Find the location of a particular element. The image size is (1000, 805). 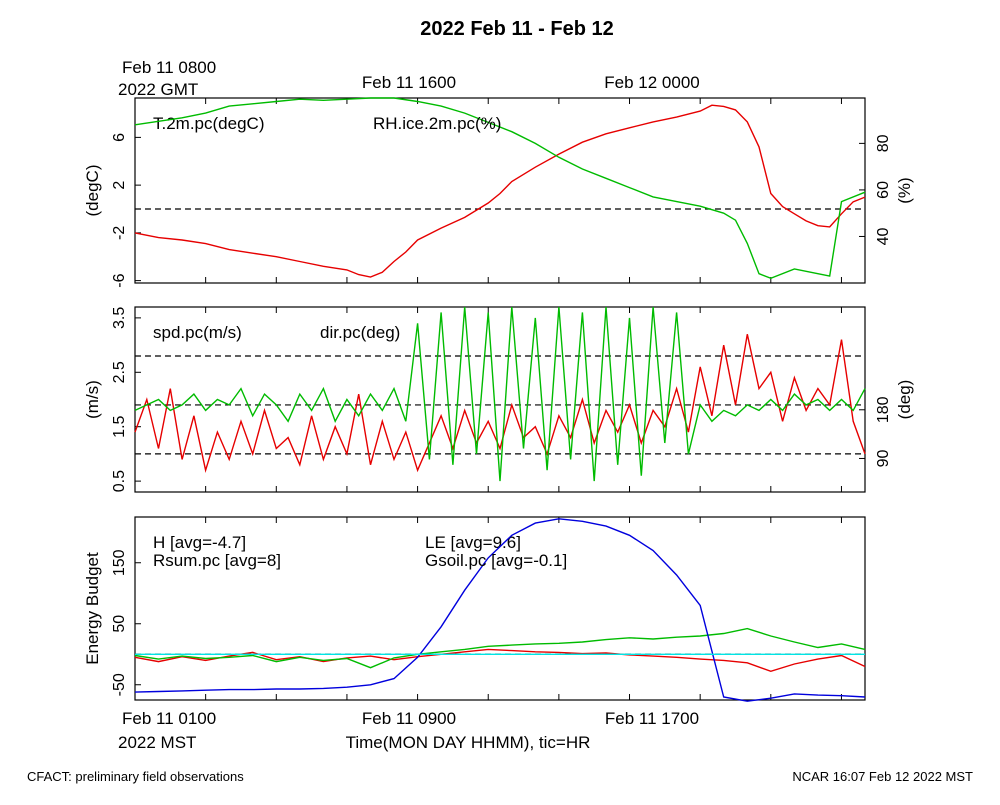

legend-entry-le: LE [avg=9.6] is located at coordinates (473, 542).